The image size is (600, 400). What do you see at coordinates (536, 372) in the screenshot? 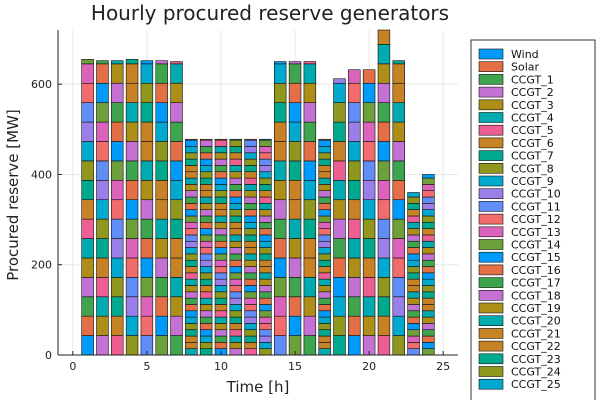
I see `legend-label: CCGT_24` at bounding box center [536, 372].